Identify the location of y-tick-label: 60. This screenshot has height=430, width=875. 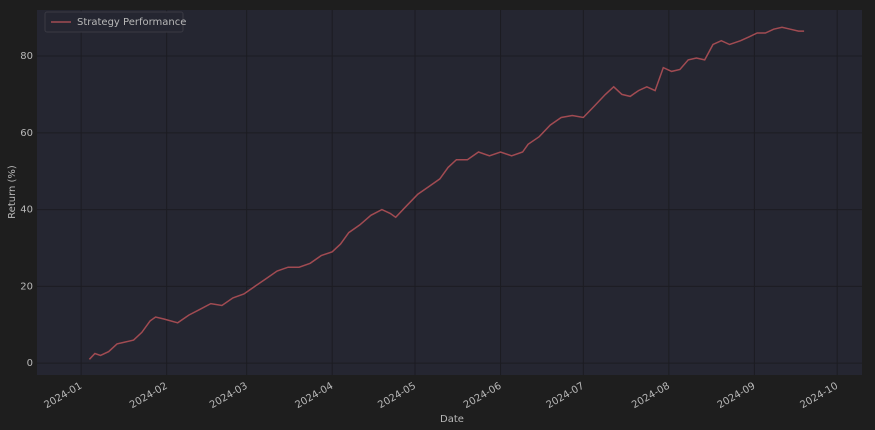
(26, 133).